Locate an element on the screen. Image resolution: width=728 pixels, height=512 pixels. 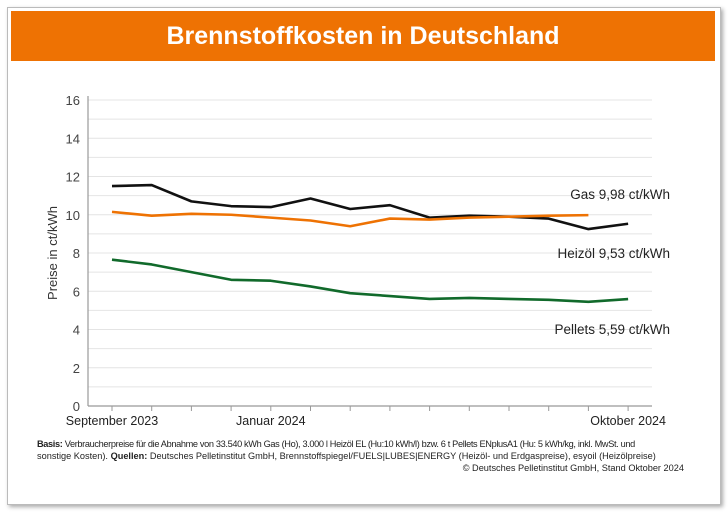
x-tick-label: Januar 2024 is located at coordinates (271, 421).